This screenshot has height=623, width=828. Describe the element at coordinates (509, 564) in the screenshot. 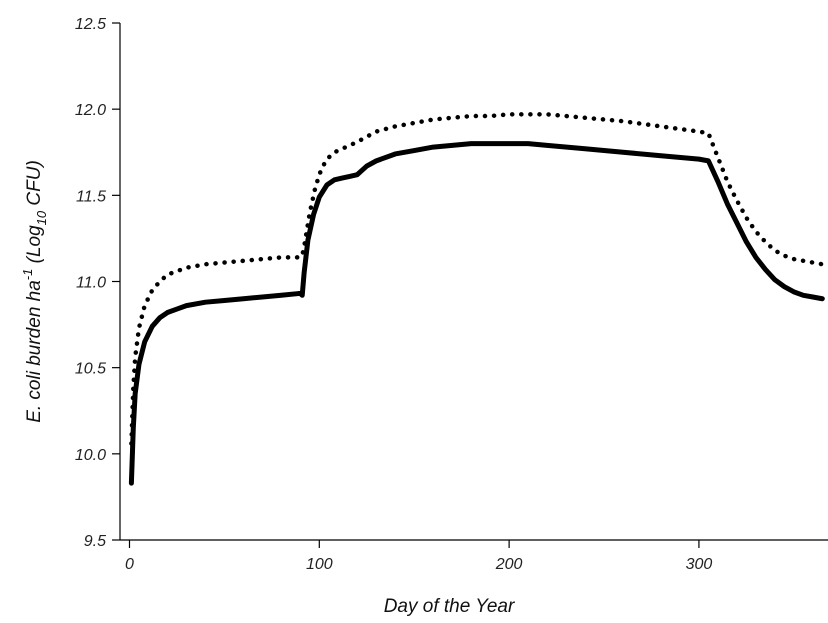

I see `x-tick-label: 200` at that location.